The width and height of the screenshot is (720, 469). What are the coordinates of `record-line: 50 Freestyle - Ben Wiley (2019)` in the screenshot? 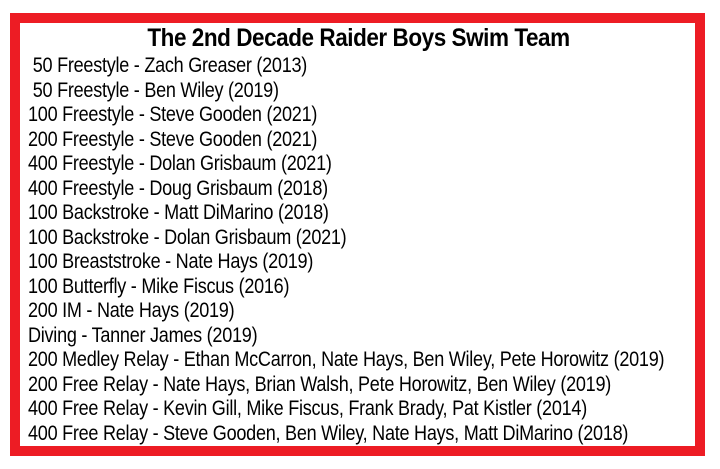 It's located at (153, 90).